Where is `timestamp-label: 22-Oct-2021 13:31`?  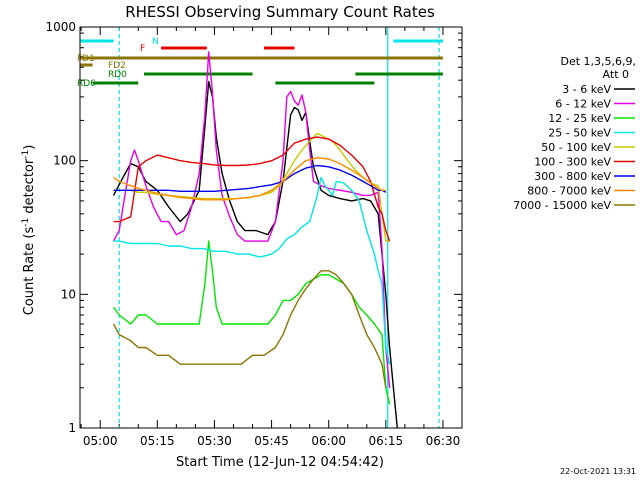 timestamp-label: 22-Oct-2021 13:31 is located at coordinates (598, 471).